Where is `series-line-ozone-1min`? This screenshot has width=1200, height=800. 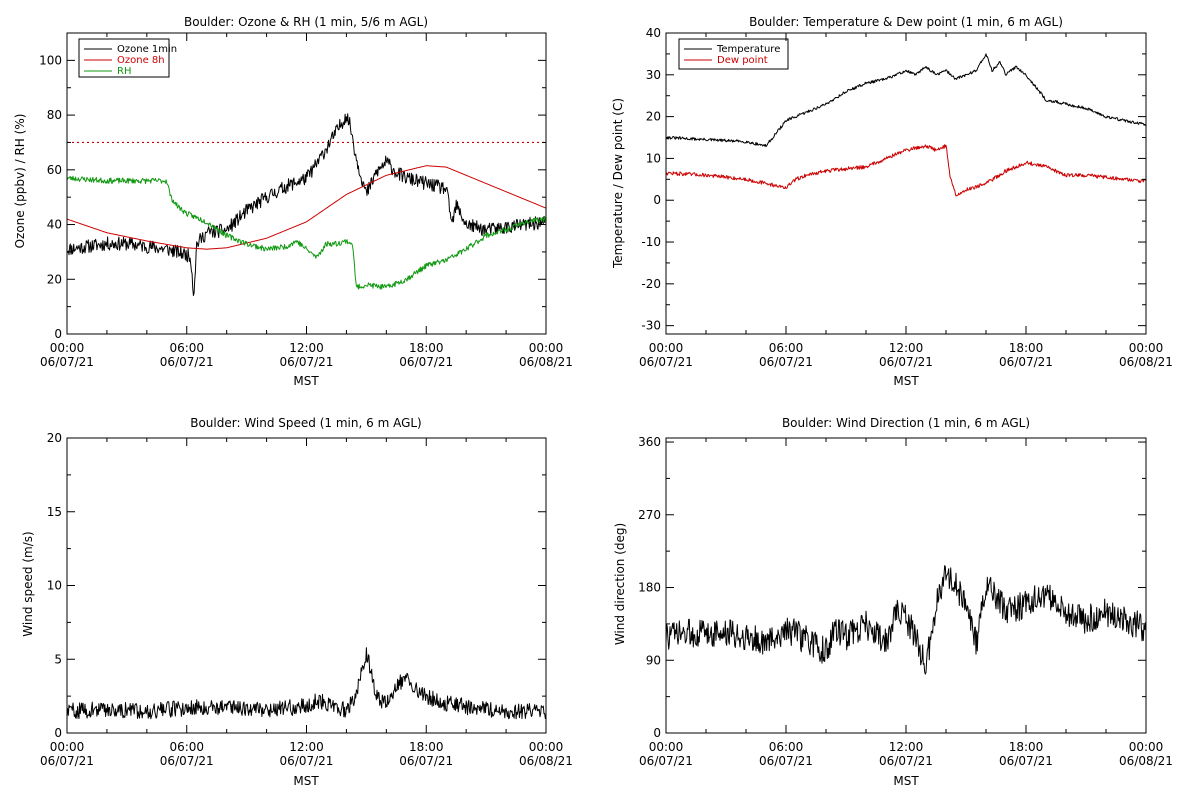
series-line-ozone-1min is located at coordinates (306, 204).